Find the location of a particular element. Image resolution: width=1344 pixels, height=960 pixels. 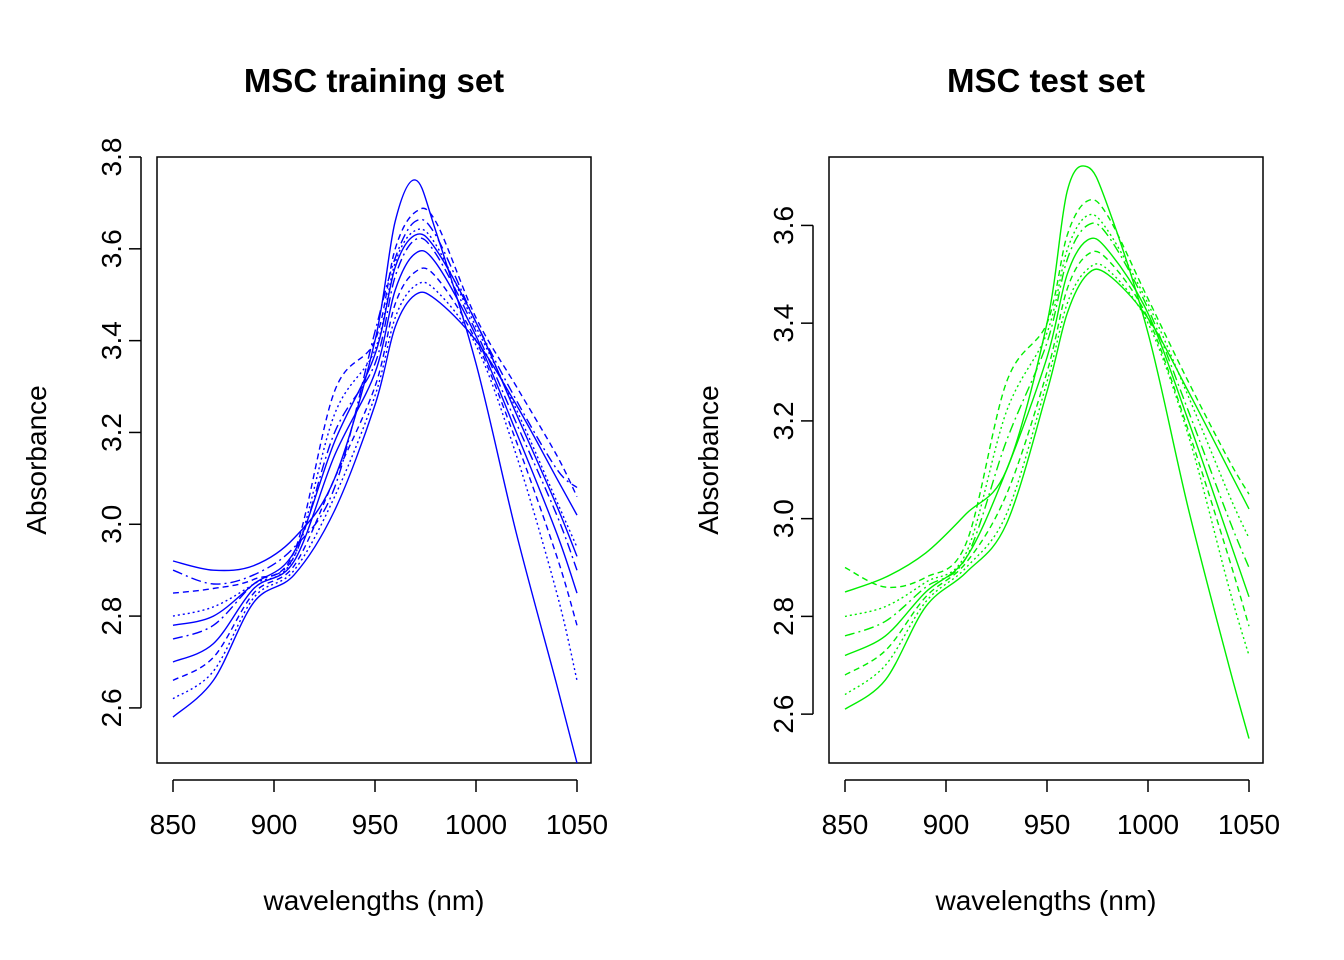

x-axis-label-test: wavelengths (nm) is located at coordinates (1046, 900).